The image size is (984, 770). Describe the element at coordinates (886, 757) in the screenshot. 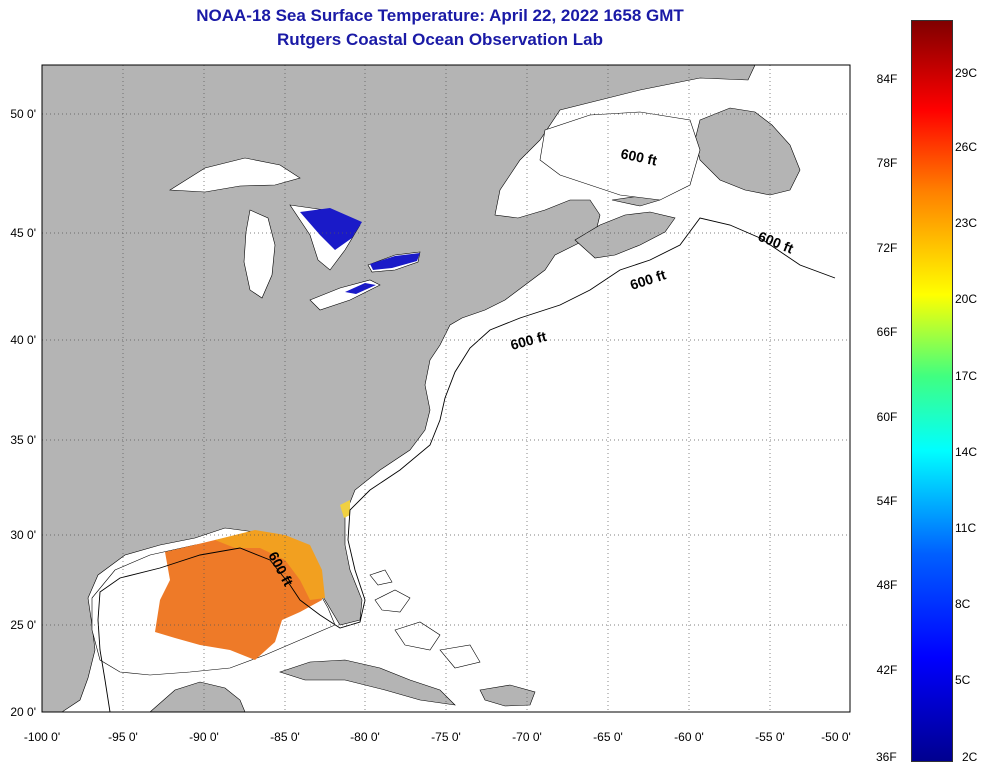

I see `colorbar-f-label: 36F` at that location.